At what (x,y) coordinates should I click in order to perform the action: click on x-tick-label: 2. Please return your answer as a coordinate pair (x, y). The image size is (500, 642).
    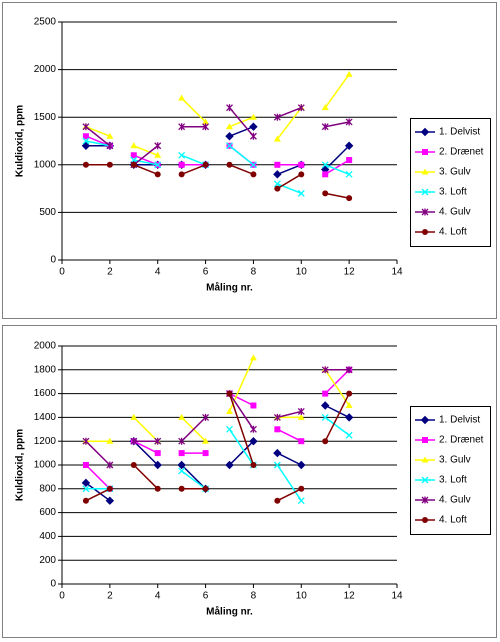
    Looking at the image, I should click on (110, 272).